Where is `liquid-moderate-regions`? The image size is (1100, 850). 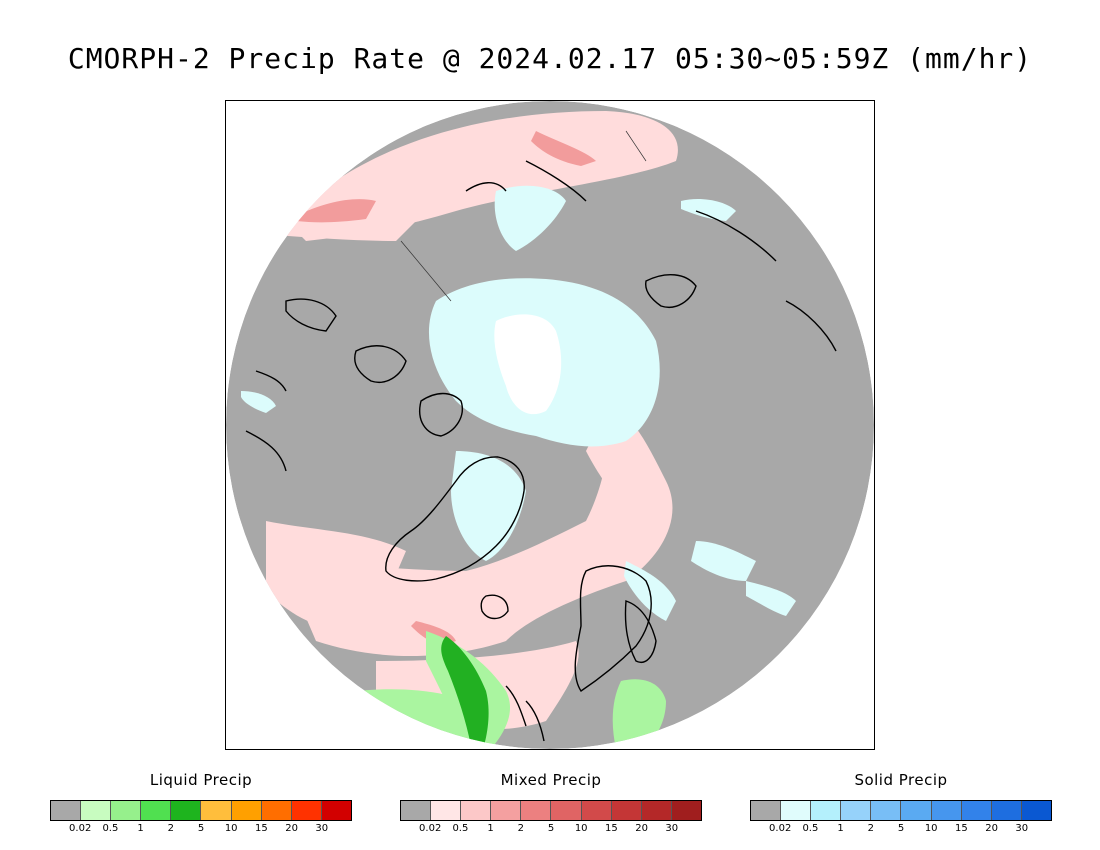 liquid-moderate-regions is located at coordinates (465, 691).